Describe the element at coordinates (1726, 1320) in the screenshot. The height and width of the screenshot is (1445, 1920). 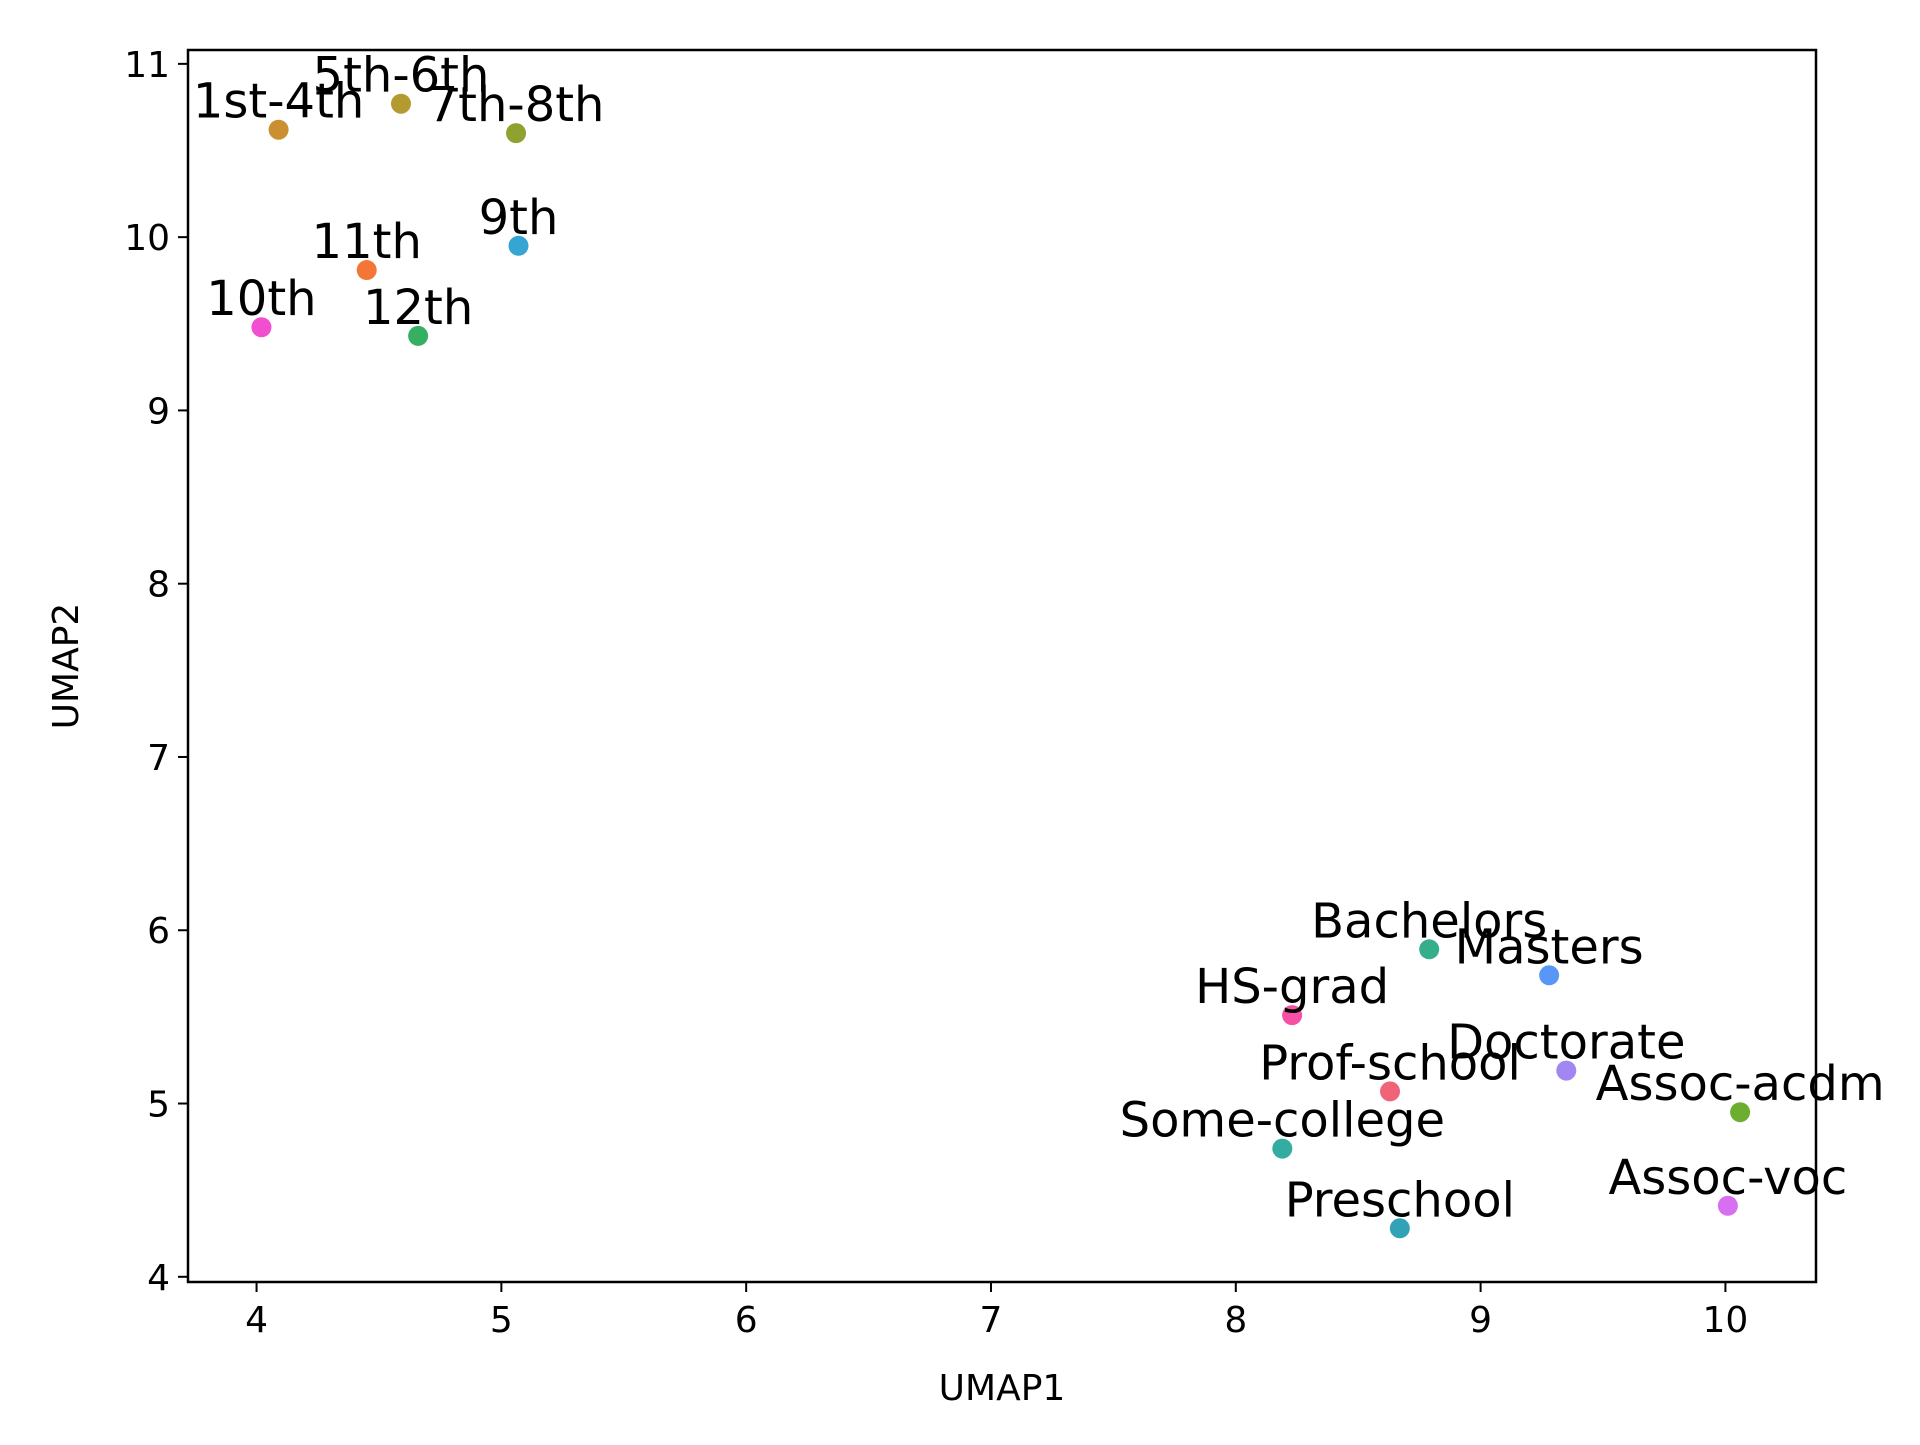
I see `x-tick-label: 10` at that location.